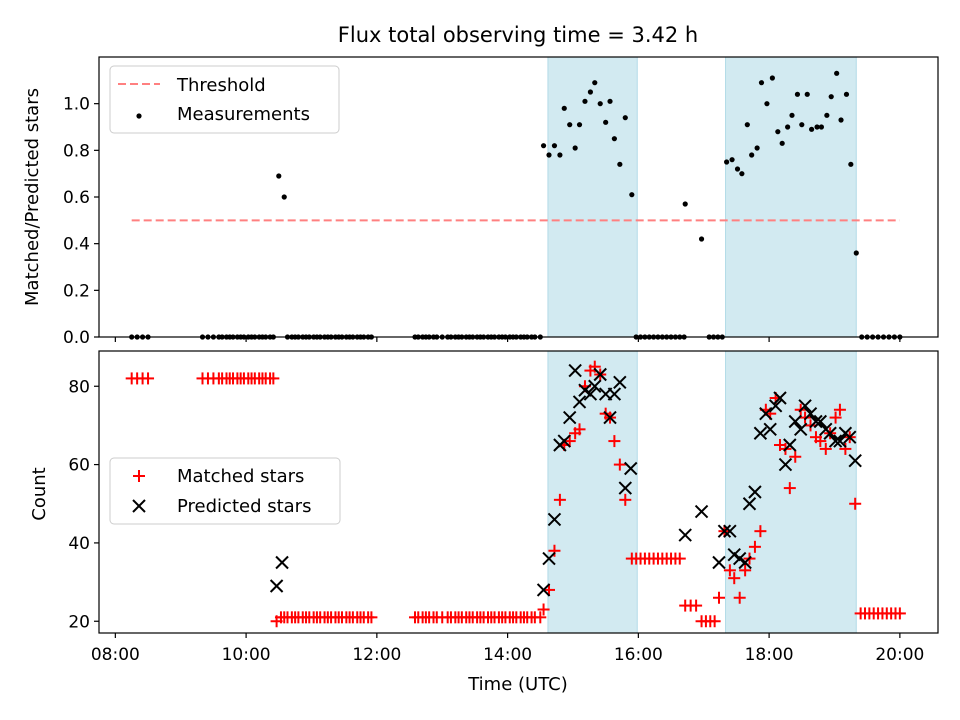  What do you see at coordinates (769, 655) in the screenshot?
I see `x-tick-label: 18:00` at bounding box center [769, 655].